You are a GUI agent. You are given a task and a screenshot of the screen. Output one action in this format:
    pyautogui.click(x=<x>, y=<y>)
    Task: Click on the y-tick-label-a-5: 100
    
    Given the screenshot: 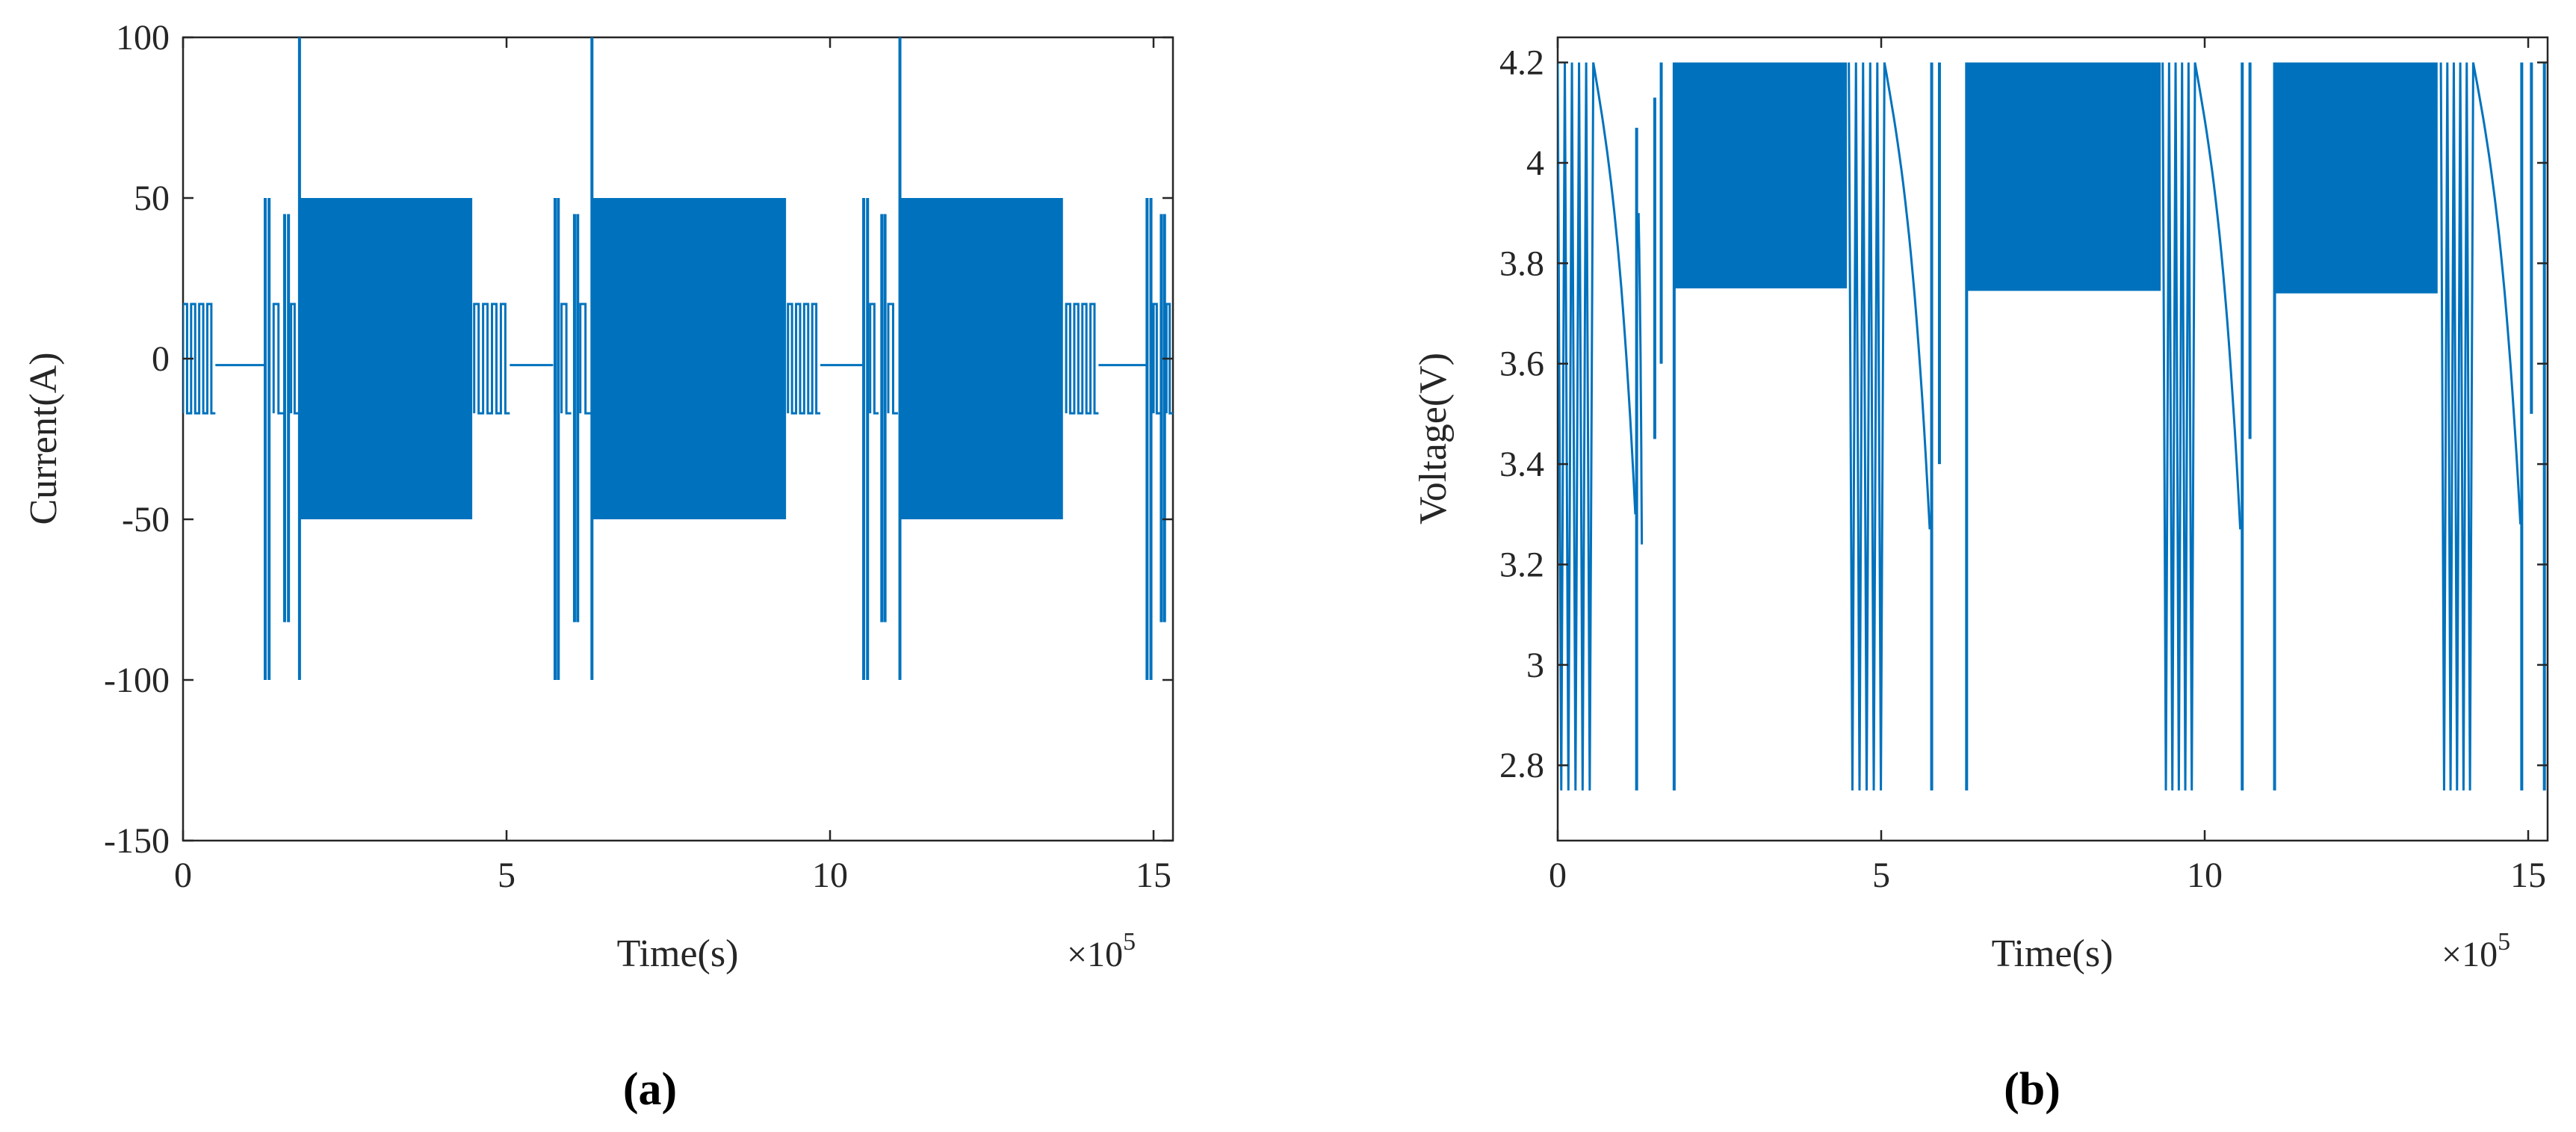 What is the action you would take?
    pyautogui.click(x=143, y=38)
    